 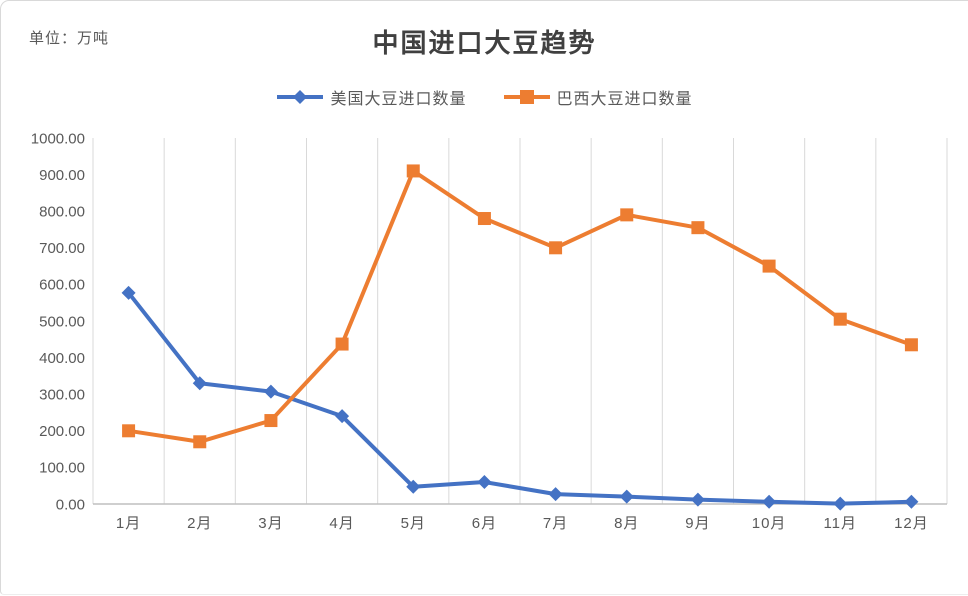 I want to click on x-tick-label: 8月, so click(x=626, y=523).